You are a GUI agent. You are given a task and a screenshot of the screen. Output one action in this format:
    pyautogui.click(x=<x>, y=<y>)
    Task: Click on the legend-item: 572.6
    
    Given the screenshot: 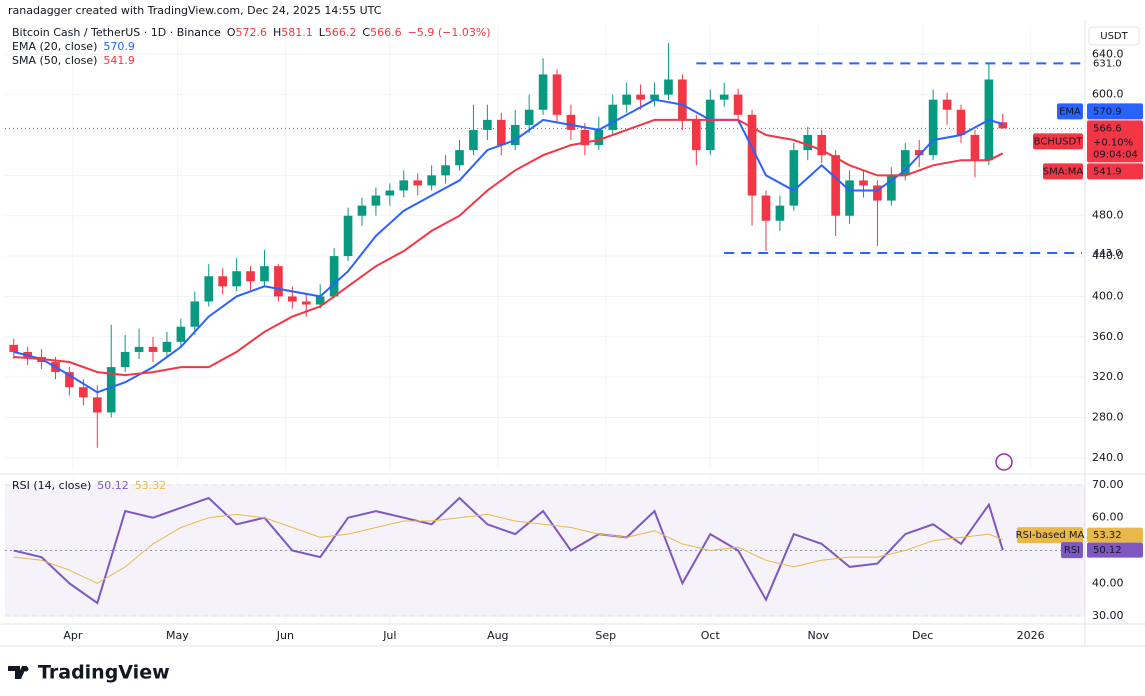 What is the action you would take?
    pyautogui.click(x=252, y=32)
    